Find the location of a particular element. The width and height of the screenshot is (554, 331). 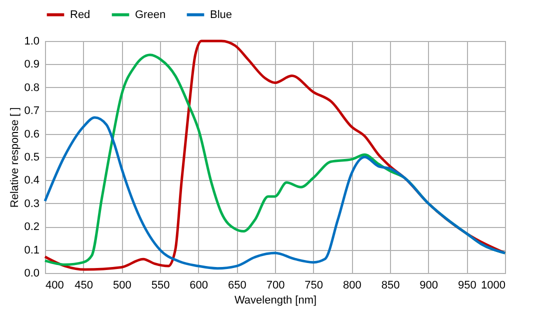

y-tick-label: 1.0 is located at coordinates (32, 42).